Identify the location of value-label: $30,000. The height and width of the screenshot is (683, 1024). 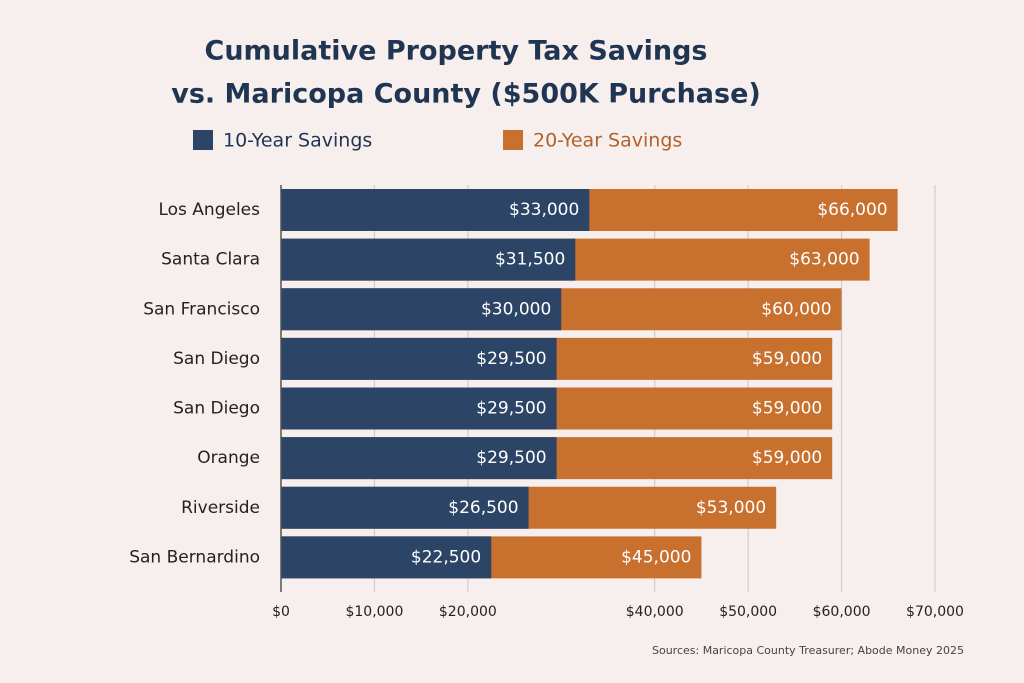
(516, 309).